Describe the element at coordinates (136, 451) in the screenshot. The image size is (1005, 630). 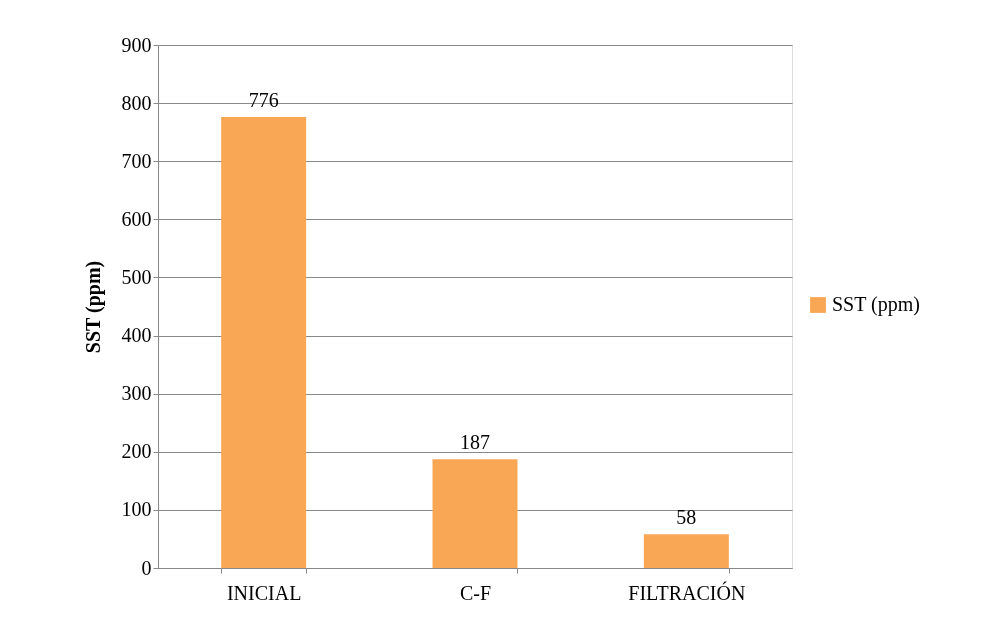
I see `y-tick-label: 200` at that location.